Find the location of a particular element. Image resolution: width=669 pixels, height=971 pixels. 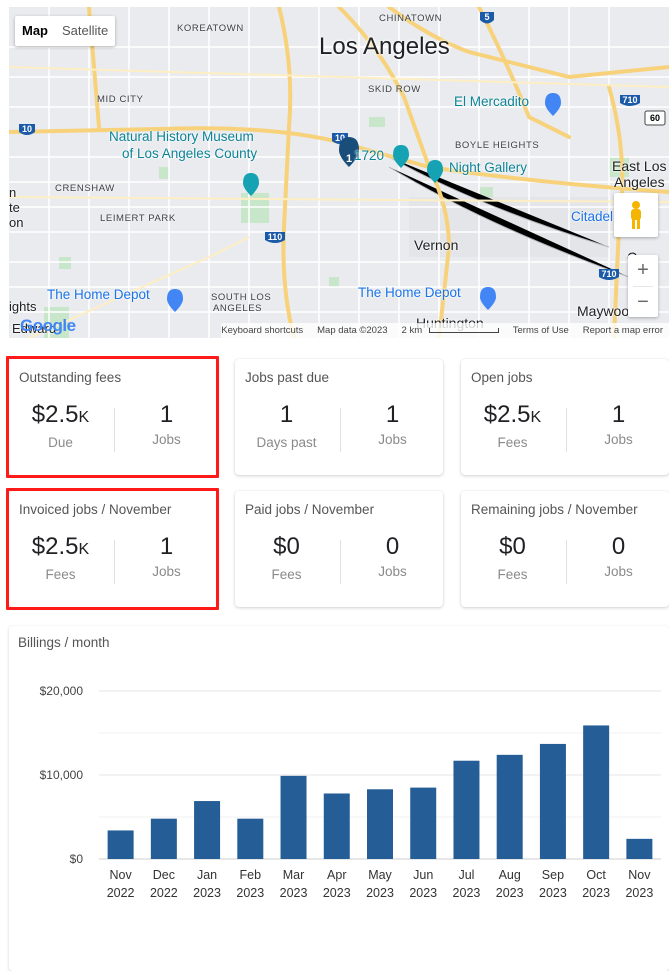

report-map-error-link: Report a map error is located at coordinates (622, 330).